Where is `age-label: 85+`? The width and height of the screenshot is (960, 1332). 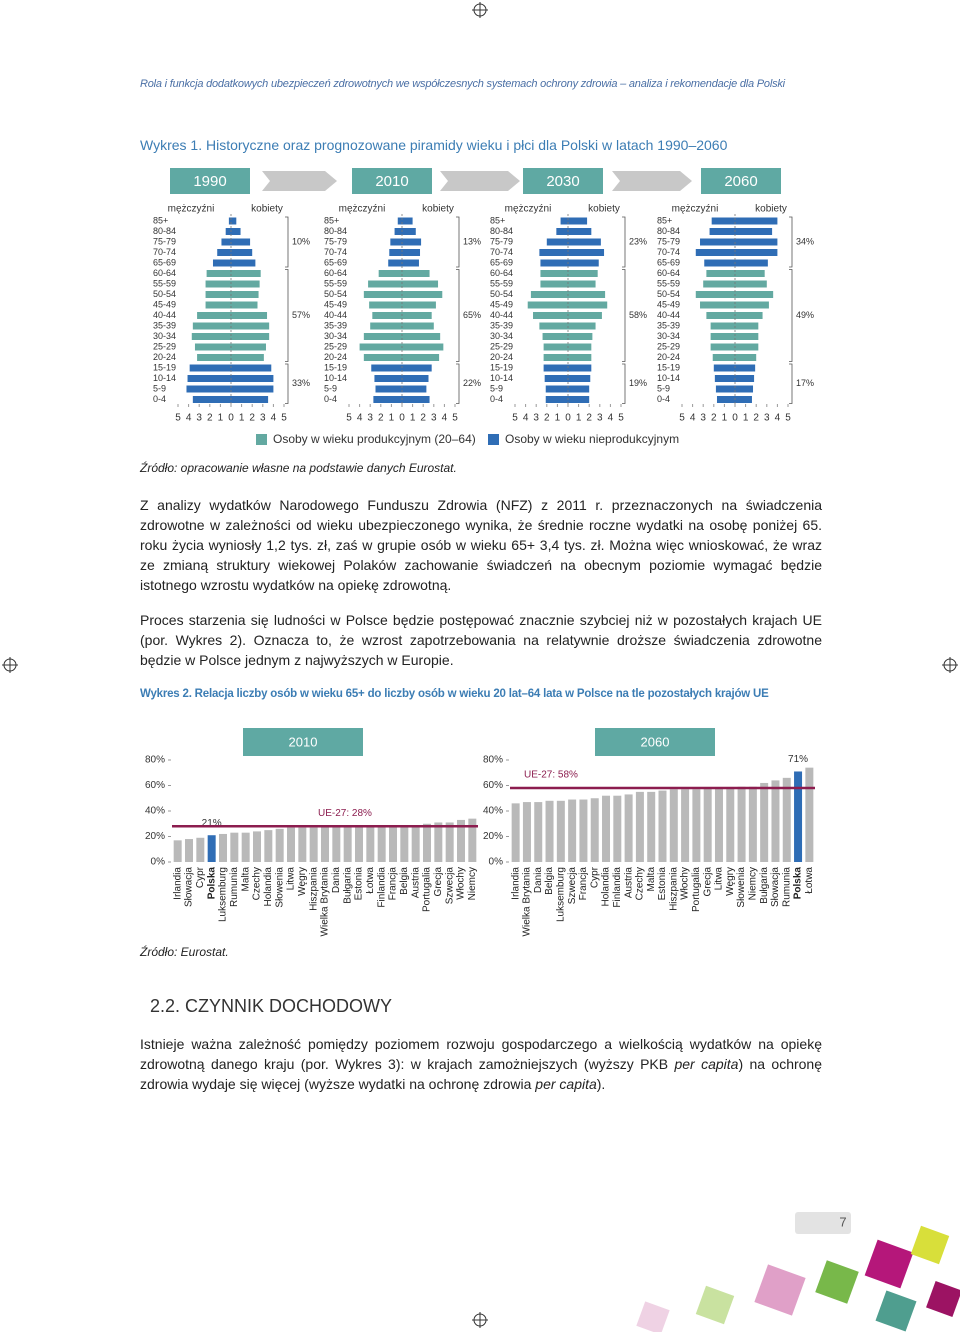 age-label: 85+ is located at coordinates (160, 220).